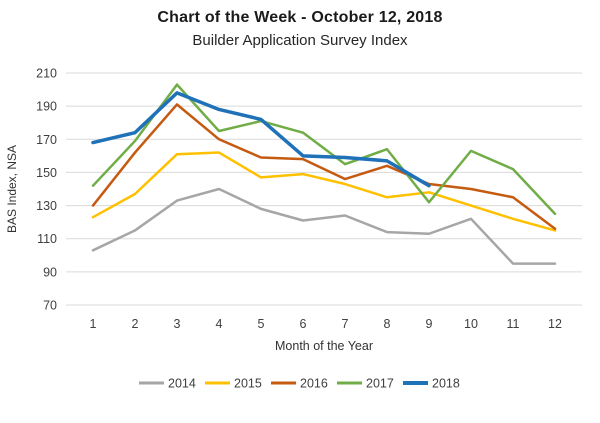  What do you see at coordinates (93, 324) in the screenshot?
I see `x-tick-label: 1` at bounding box center [93, 324].